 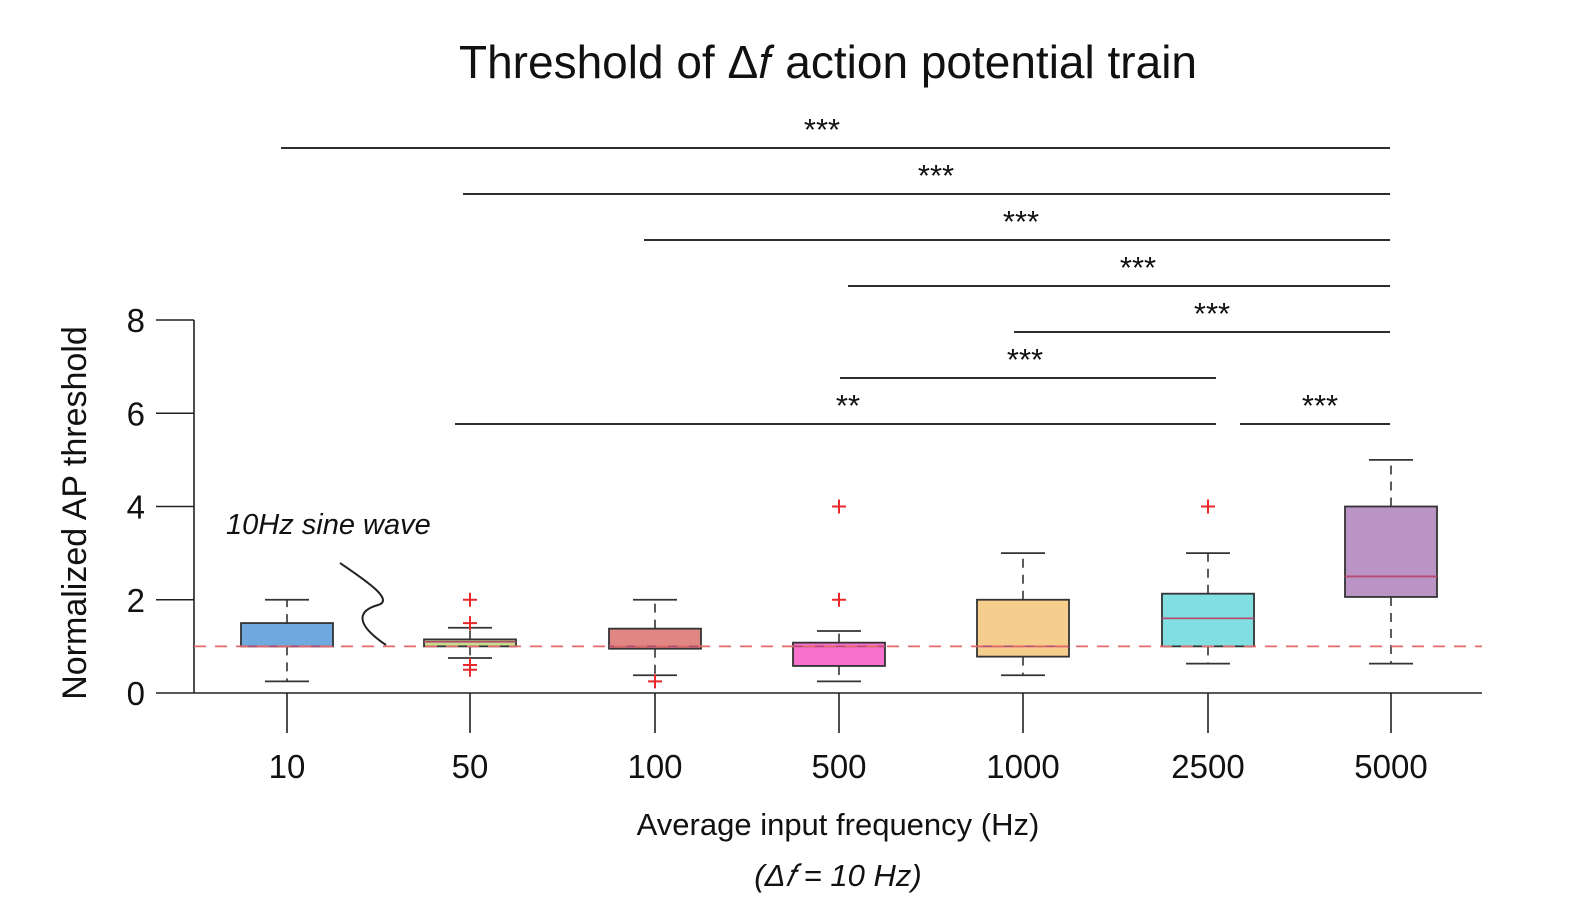 I want to click on x-tick-label: 1000, so click(x=1022, y=766).